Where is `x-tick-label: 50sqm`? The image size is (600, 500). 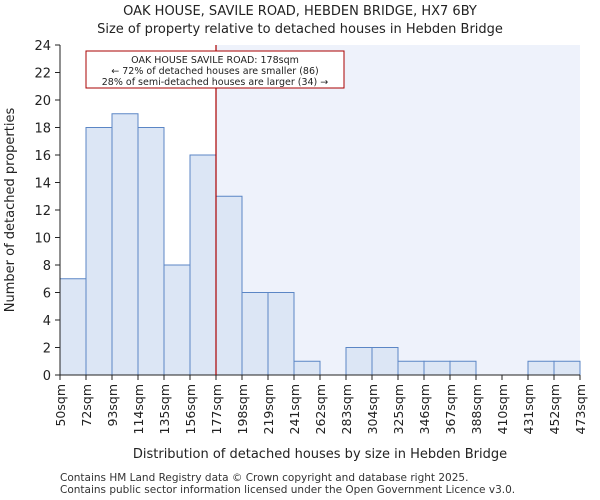 x-tick-label: 50sqm is located at coordinates (60, 405).